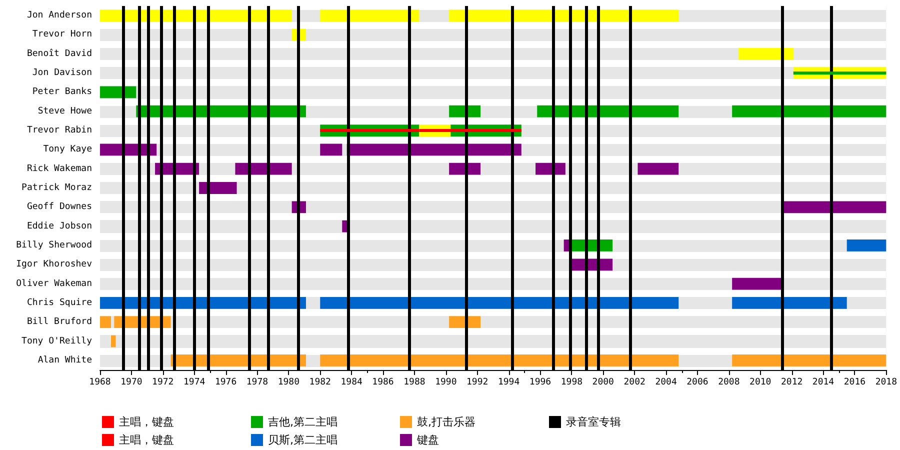 The height and width of the screenshot is (450, 900). What do you see at coordinates (729, 383) in the screenshot?
I see `x-tick-label: 2008` at bounding box center [729, 383].